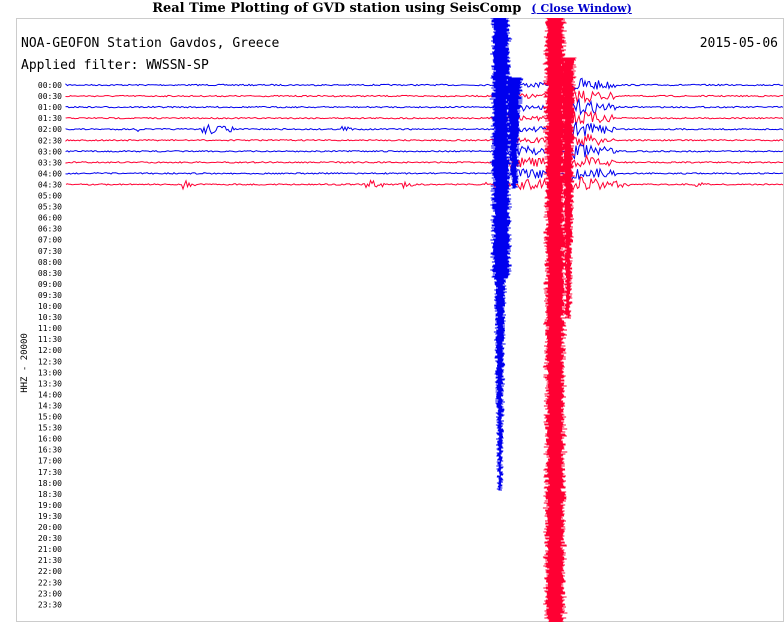  I want to click on time-label: 16:00, so click(50, 439).